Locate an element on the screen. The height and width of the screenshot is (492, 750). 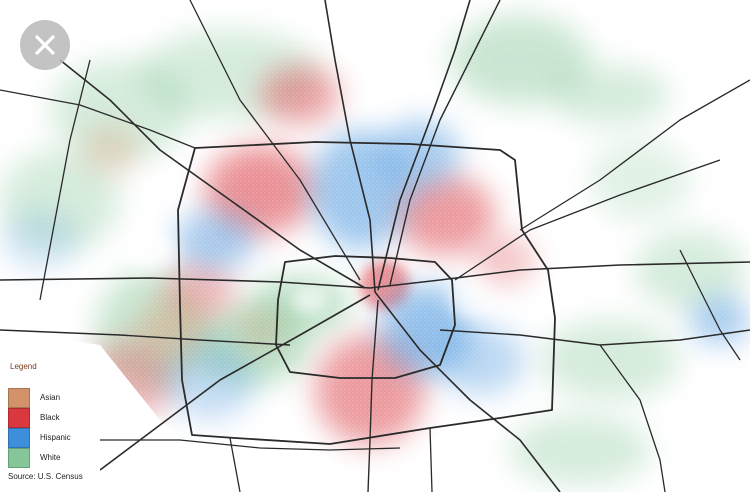
legend-label-asian: Asian is located at coordinates (50, 397).